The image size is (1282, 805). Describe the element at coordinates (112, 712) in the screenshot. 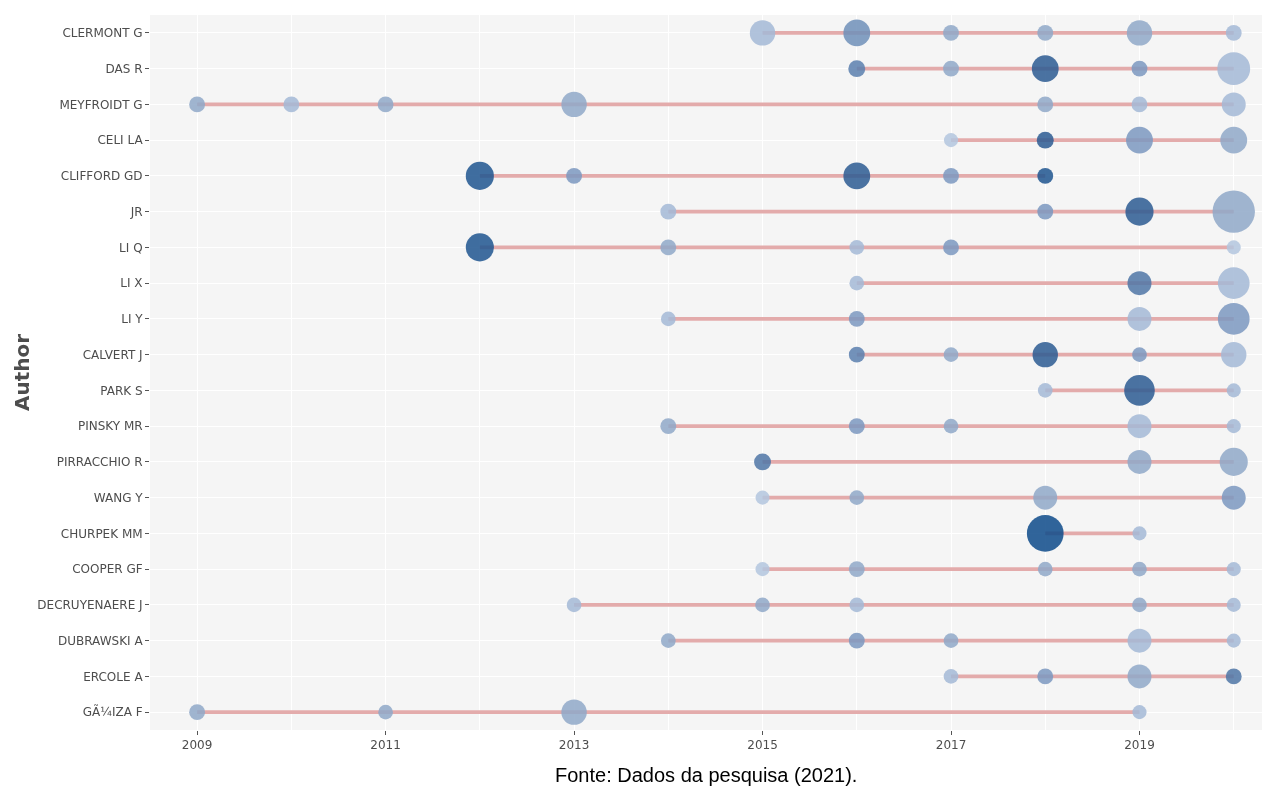

I see `y-tick-label: GÃ¼IZA F` at that location.